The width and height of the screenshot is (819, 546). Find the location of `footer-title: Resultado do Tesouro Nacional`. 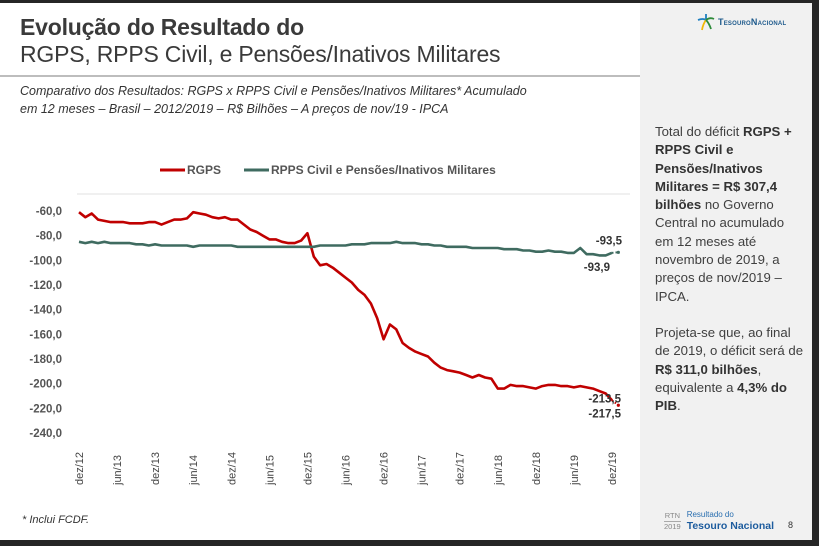

footer-title: Resultado do Tesouro Nacional is located at coordinates (730, 521).